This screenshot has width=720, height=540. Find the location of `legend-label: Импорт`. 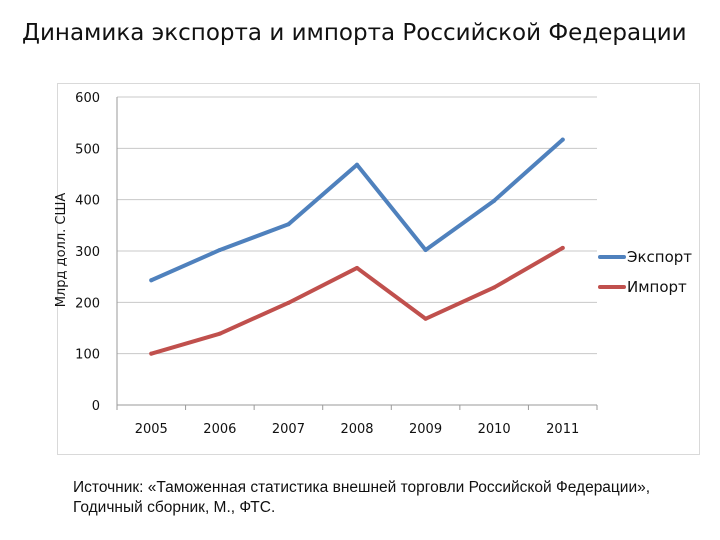

legend-label: Импорт is located at coordinates (657, 287).